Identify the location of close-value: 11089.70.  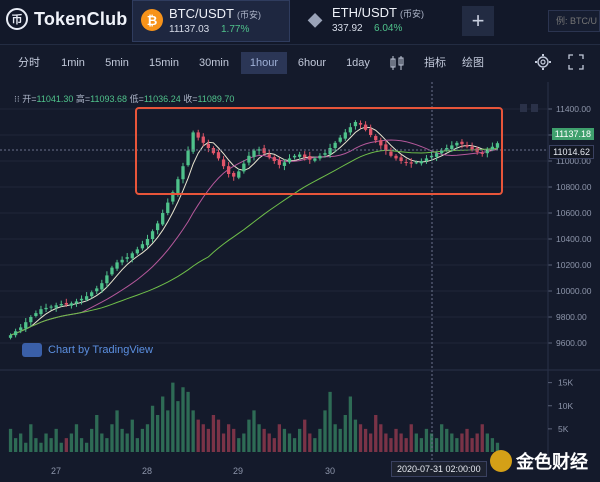
(216, 99).